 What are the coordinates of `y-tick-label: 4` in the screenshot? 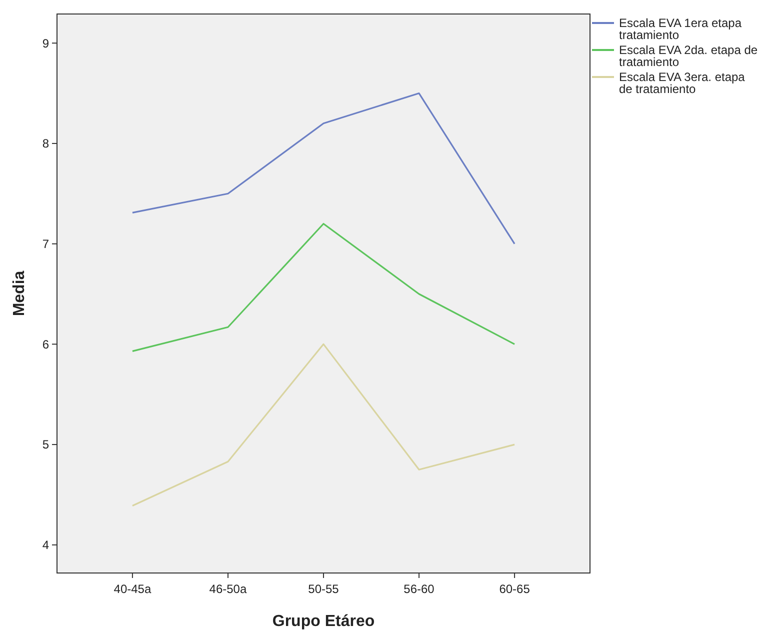 It's located at (46, 545).